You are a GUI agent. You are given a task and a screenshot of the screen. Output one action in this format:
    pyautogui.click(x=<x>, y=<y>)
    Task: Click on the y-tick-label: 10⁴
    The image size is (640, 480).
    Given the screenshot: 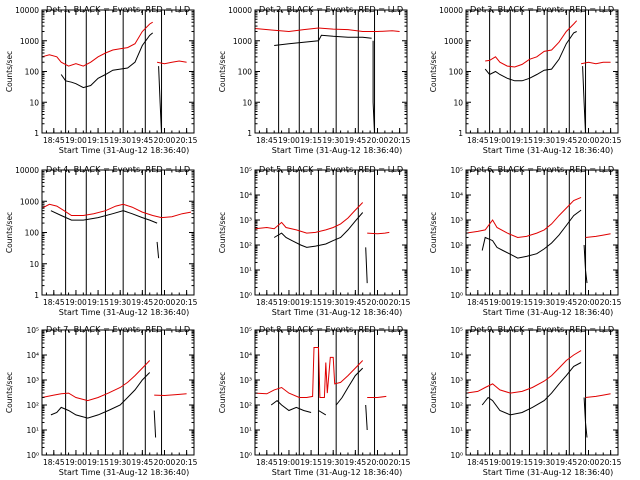 What is the action you would take?
    pyautogui.click(x=456, y=355)
    